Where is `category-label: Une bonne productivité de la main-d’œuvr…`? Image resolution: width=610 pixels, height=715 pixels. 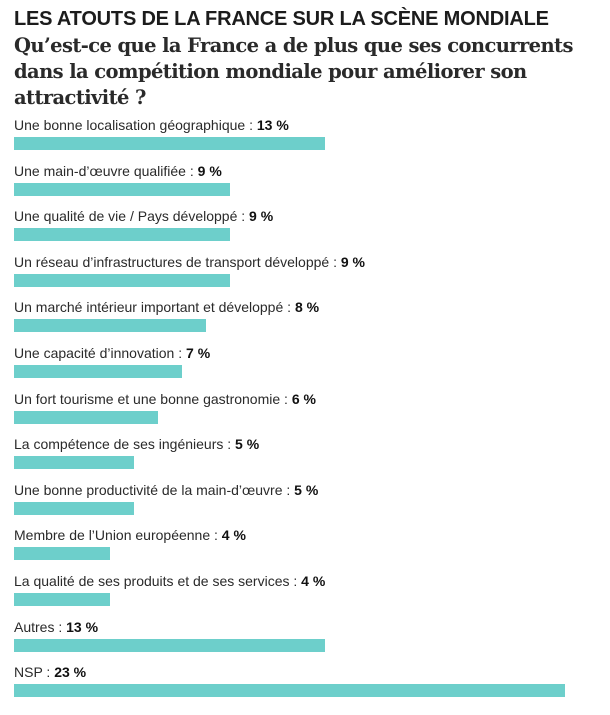 category-label: Une bonne productivité de la main-d’œuvr… is located at coordinates (148, 489).